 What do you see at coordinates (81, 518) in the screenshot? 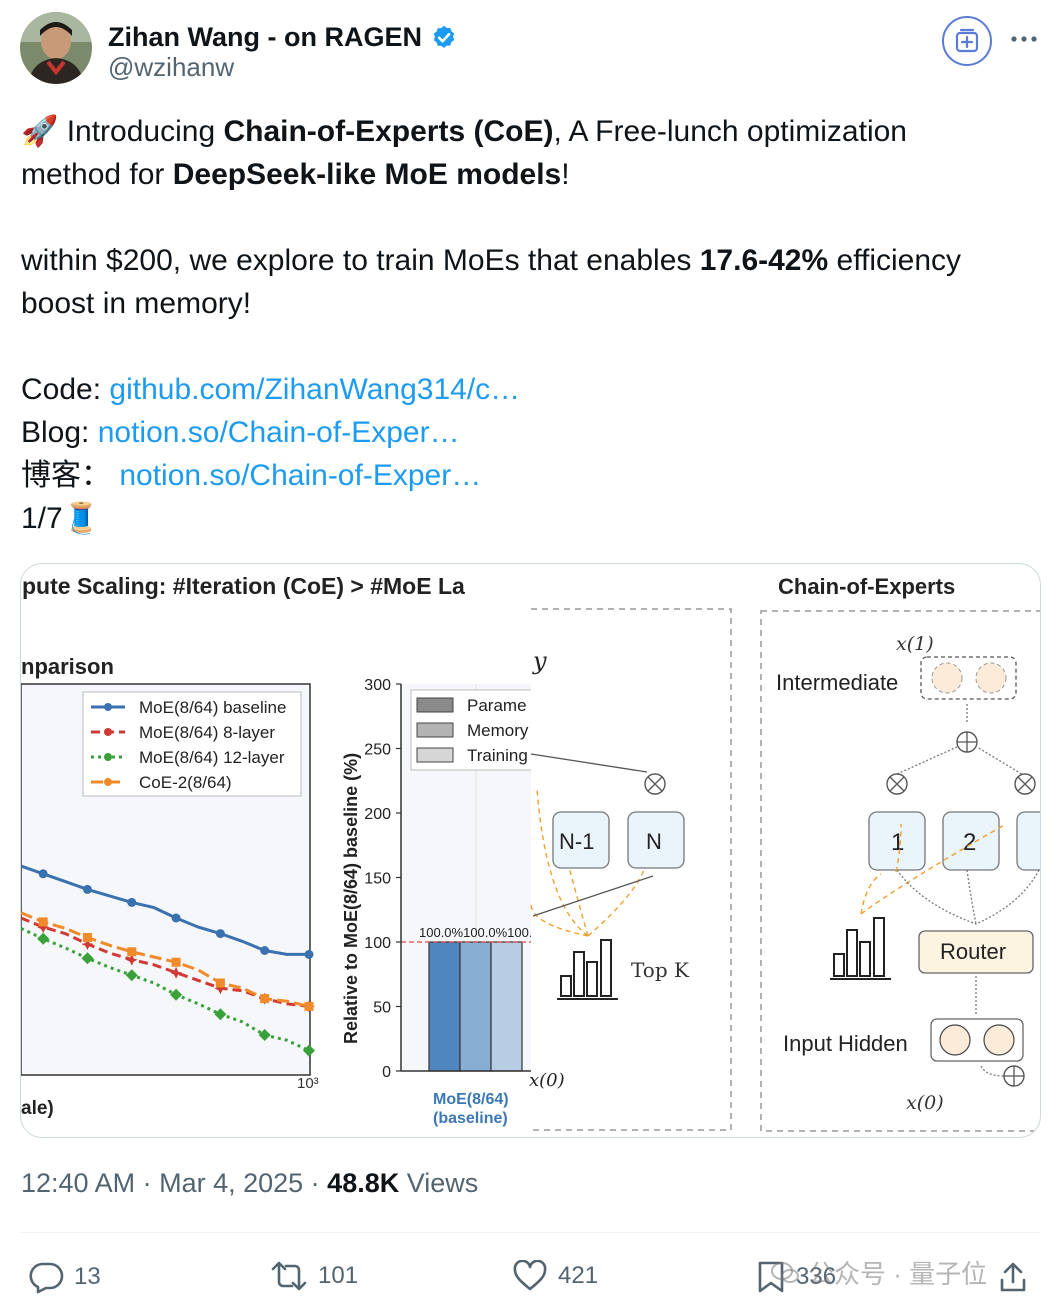
I see `thread-emoji: 🧵` at bounding box center [81, 518].